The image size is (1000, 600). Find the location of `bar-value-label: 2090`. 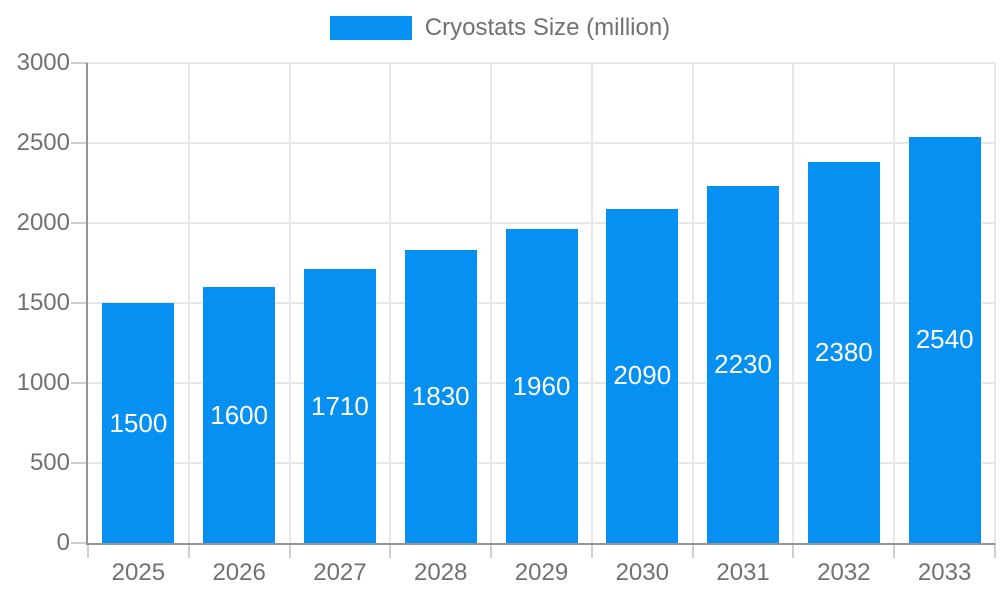

bar-value-label: 2090 is located at coordinates (642, 375).